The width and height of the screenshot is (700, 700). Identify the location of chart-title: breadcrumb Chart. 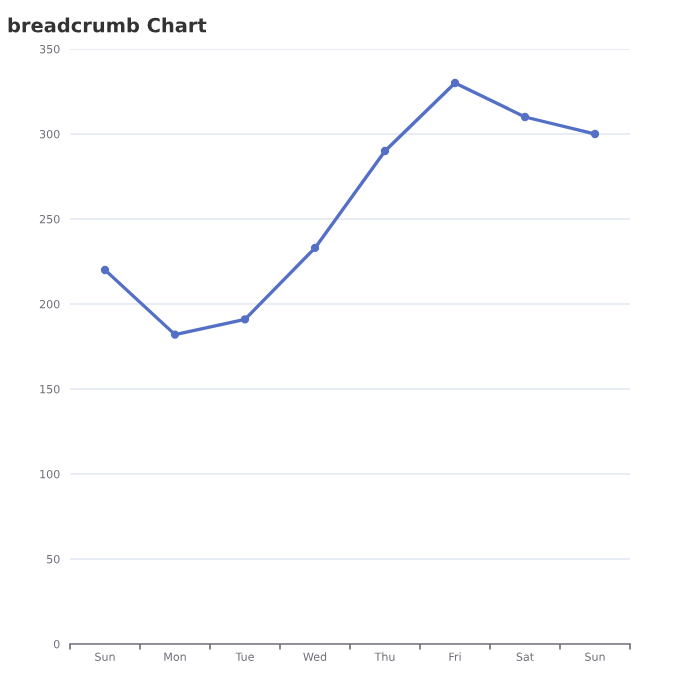
(107, 25).